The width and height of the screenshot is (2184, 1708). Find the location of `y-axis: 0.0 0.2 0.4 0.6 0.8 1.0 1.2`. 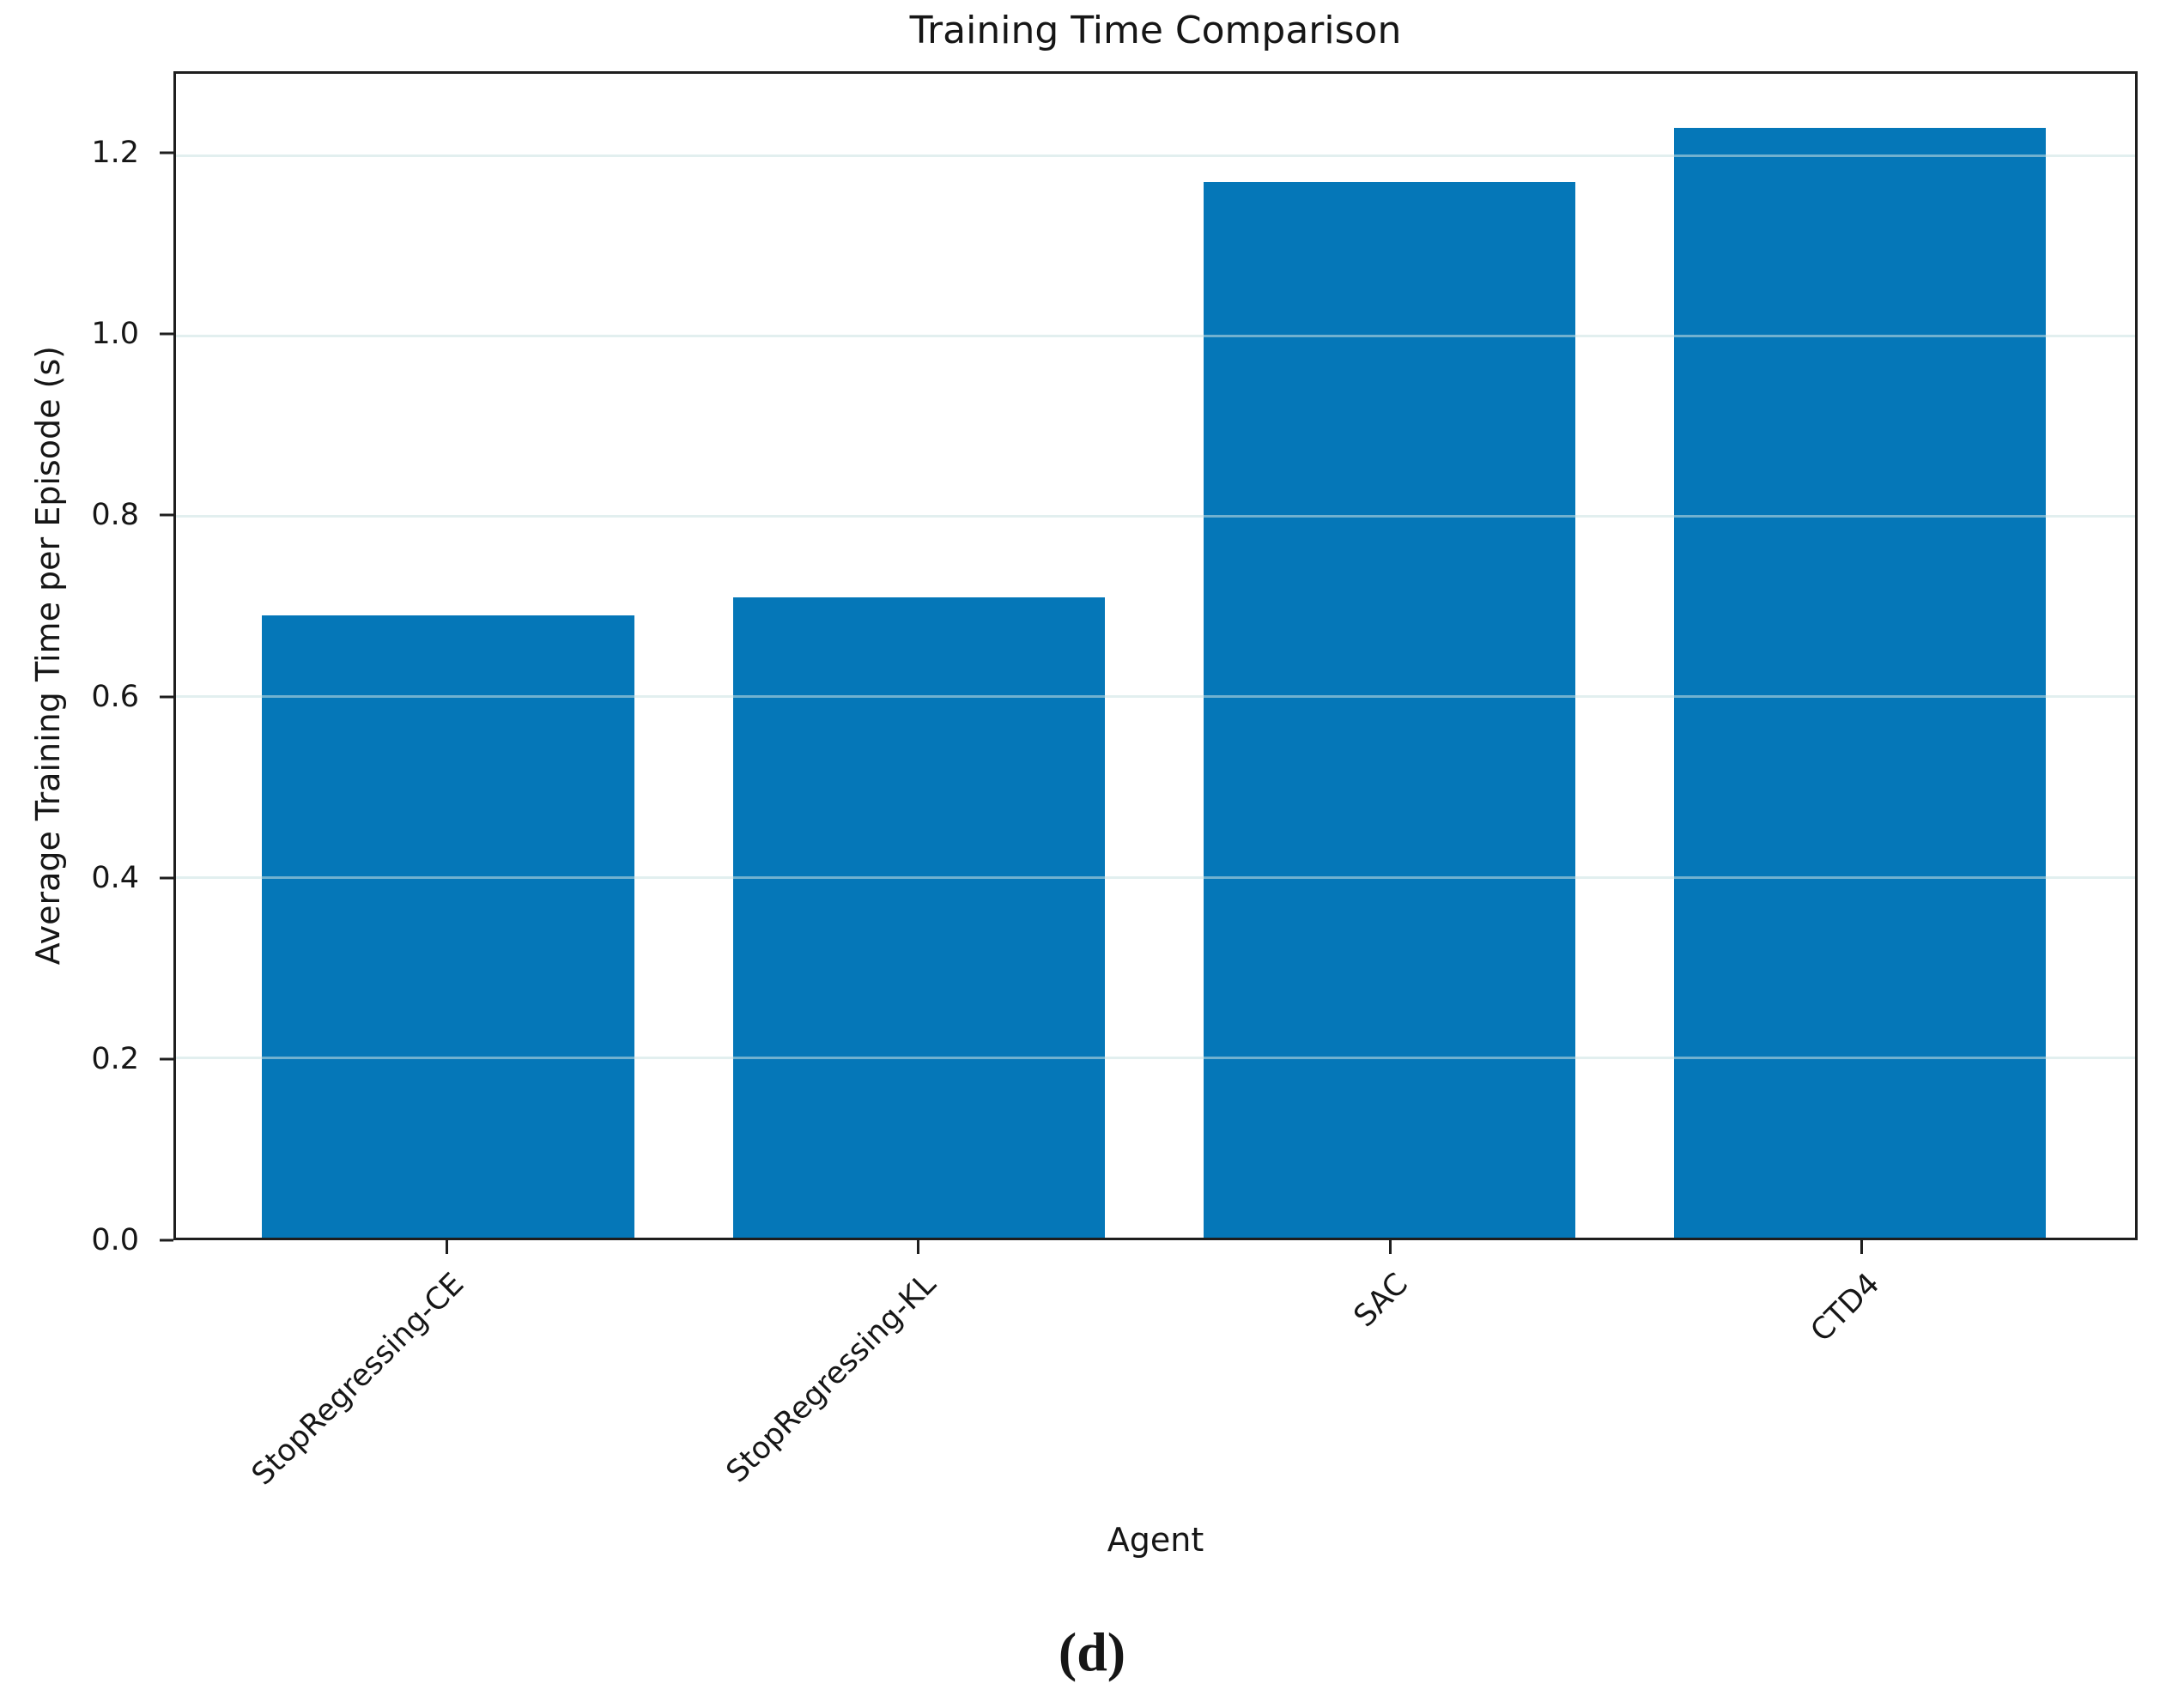

y-axis: 0.0 0.2 0.4 0.6 0.8 1.0 1.2 is located at coordinates (87, 664).